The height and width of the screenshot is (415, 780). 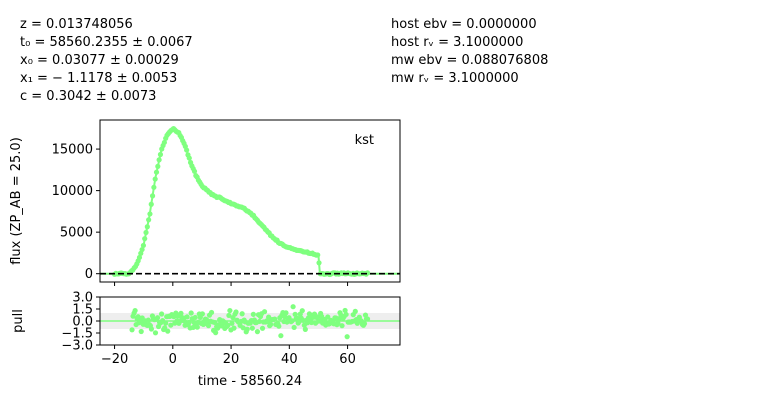 What do you see at coordinates (99, 60) in the screenshot?
I see `param-x0: x₀ = 0.03077 ± 0.00029` at bounding box center [99, 60].